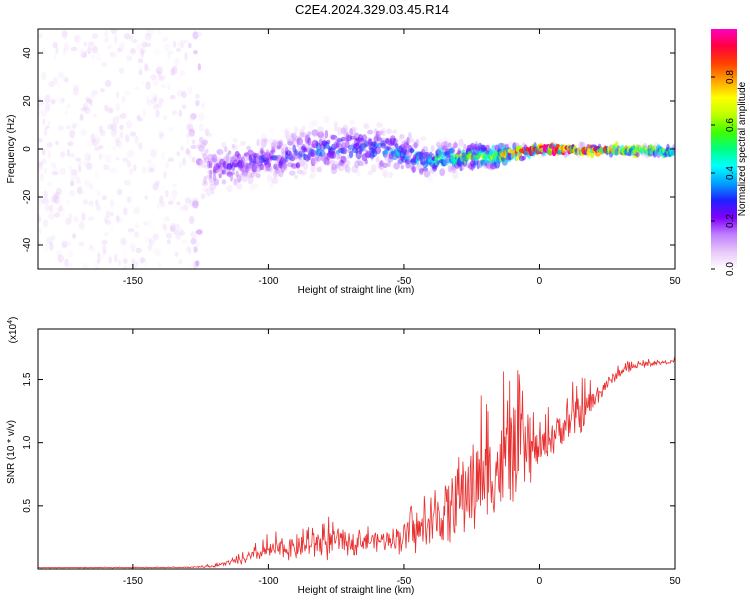 This screenshot has width=750, height=600. What do you see at coordinates (356, 590) in the screenshot?
I see `bottom-xlabel: Height of straight line (km)` at bounding box center [356, 590].